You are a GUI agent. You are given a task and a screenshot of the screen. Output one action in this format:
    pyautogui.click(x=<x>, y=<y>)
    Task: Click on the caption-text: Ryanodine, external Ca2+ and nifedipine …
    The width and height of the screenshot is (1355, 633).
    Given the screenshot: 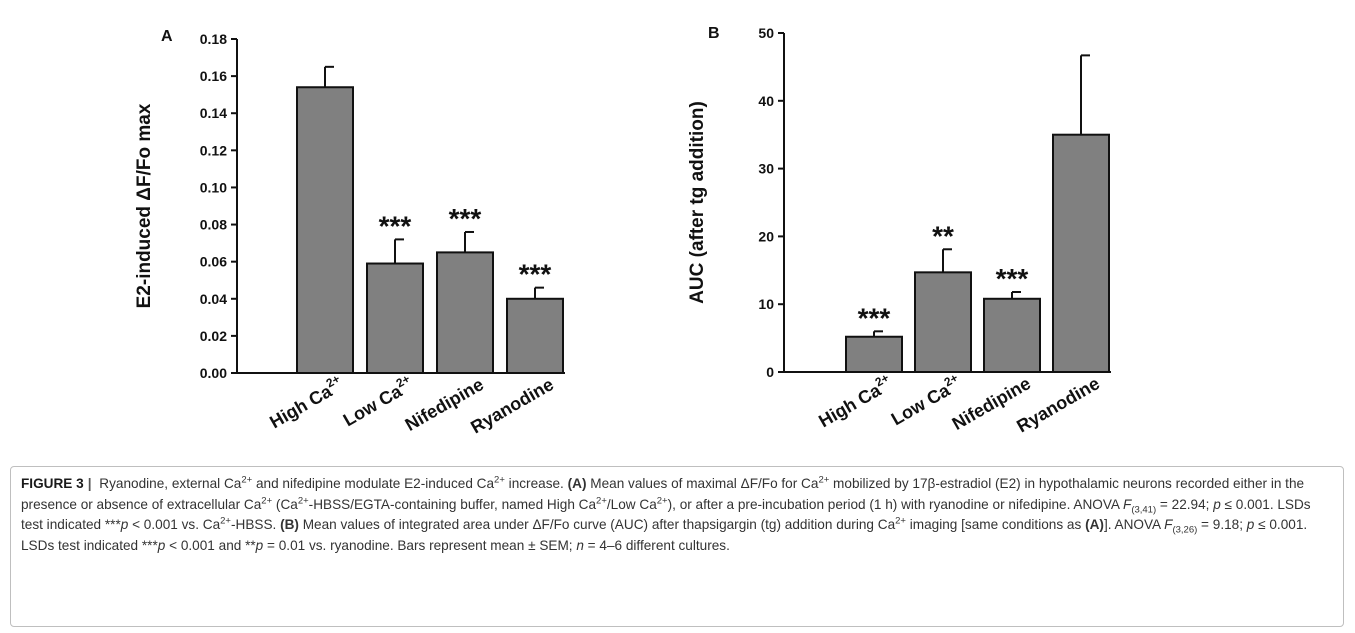 What is the action you would take?
    pyautogui.click(x=666, y=513)
    